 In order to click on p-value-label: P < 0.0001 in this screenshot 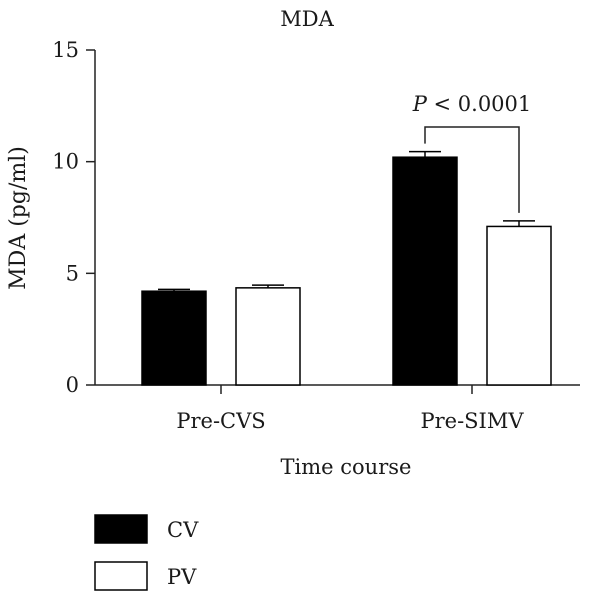, I will do `click(472, 104)`.